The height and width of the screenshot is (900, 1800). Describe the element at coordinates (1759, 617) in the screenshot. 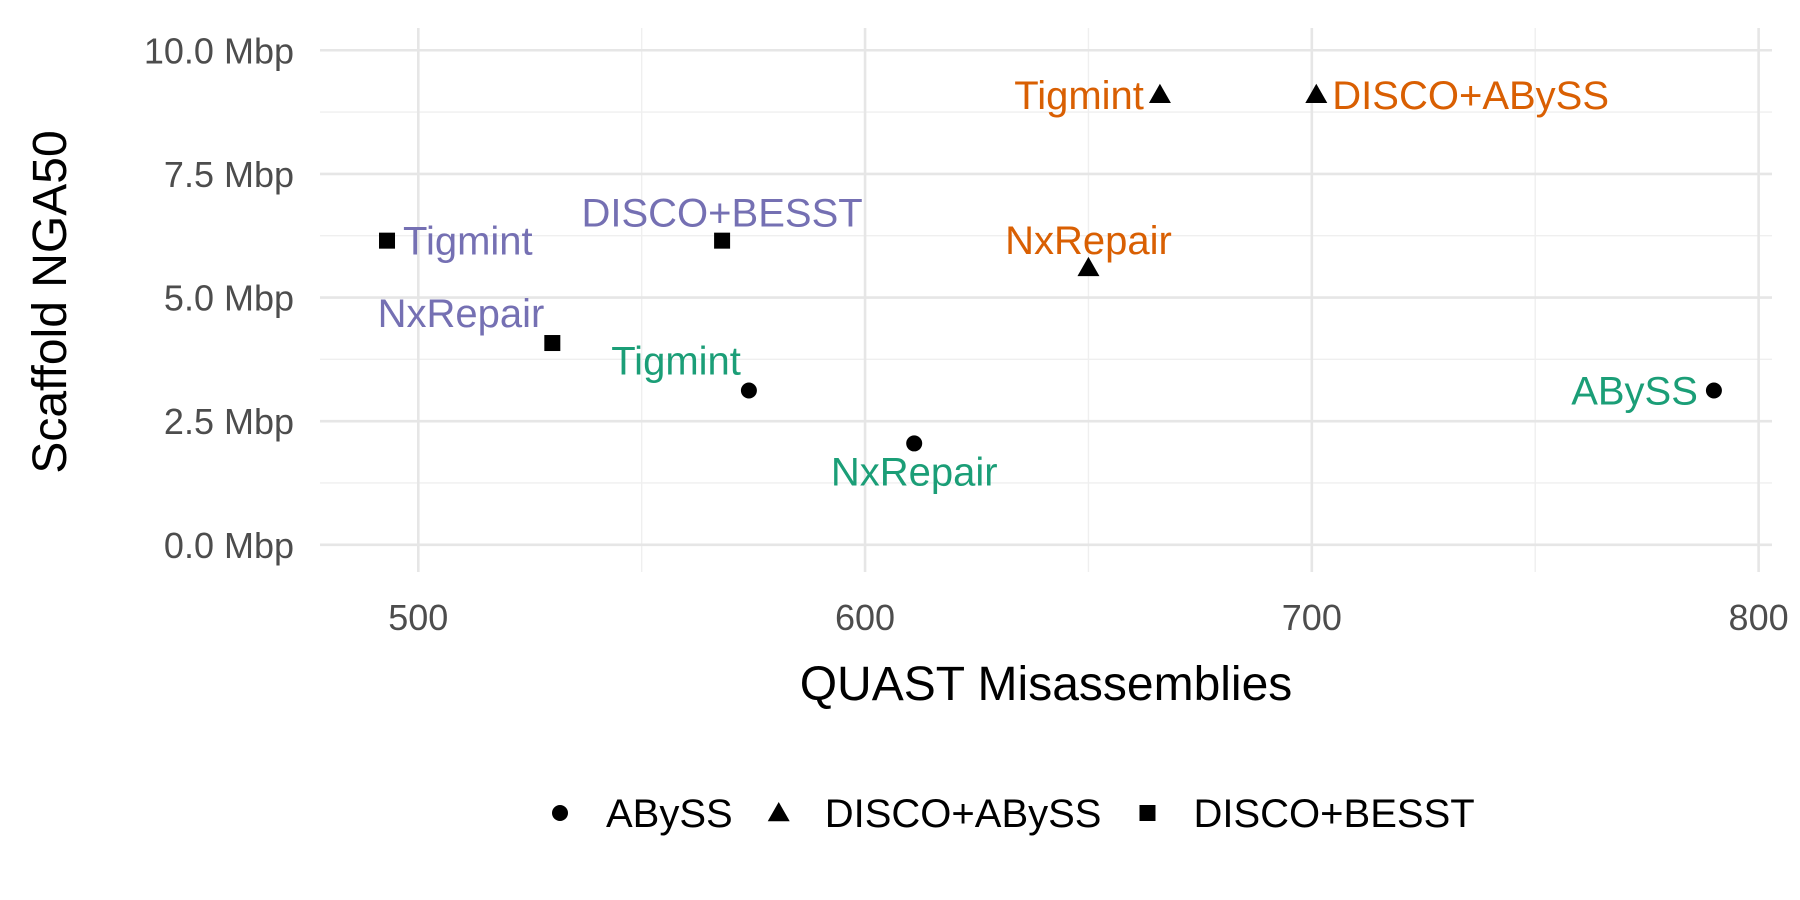

I see `x-tick-label: 800` at that location.